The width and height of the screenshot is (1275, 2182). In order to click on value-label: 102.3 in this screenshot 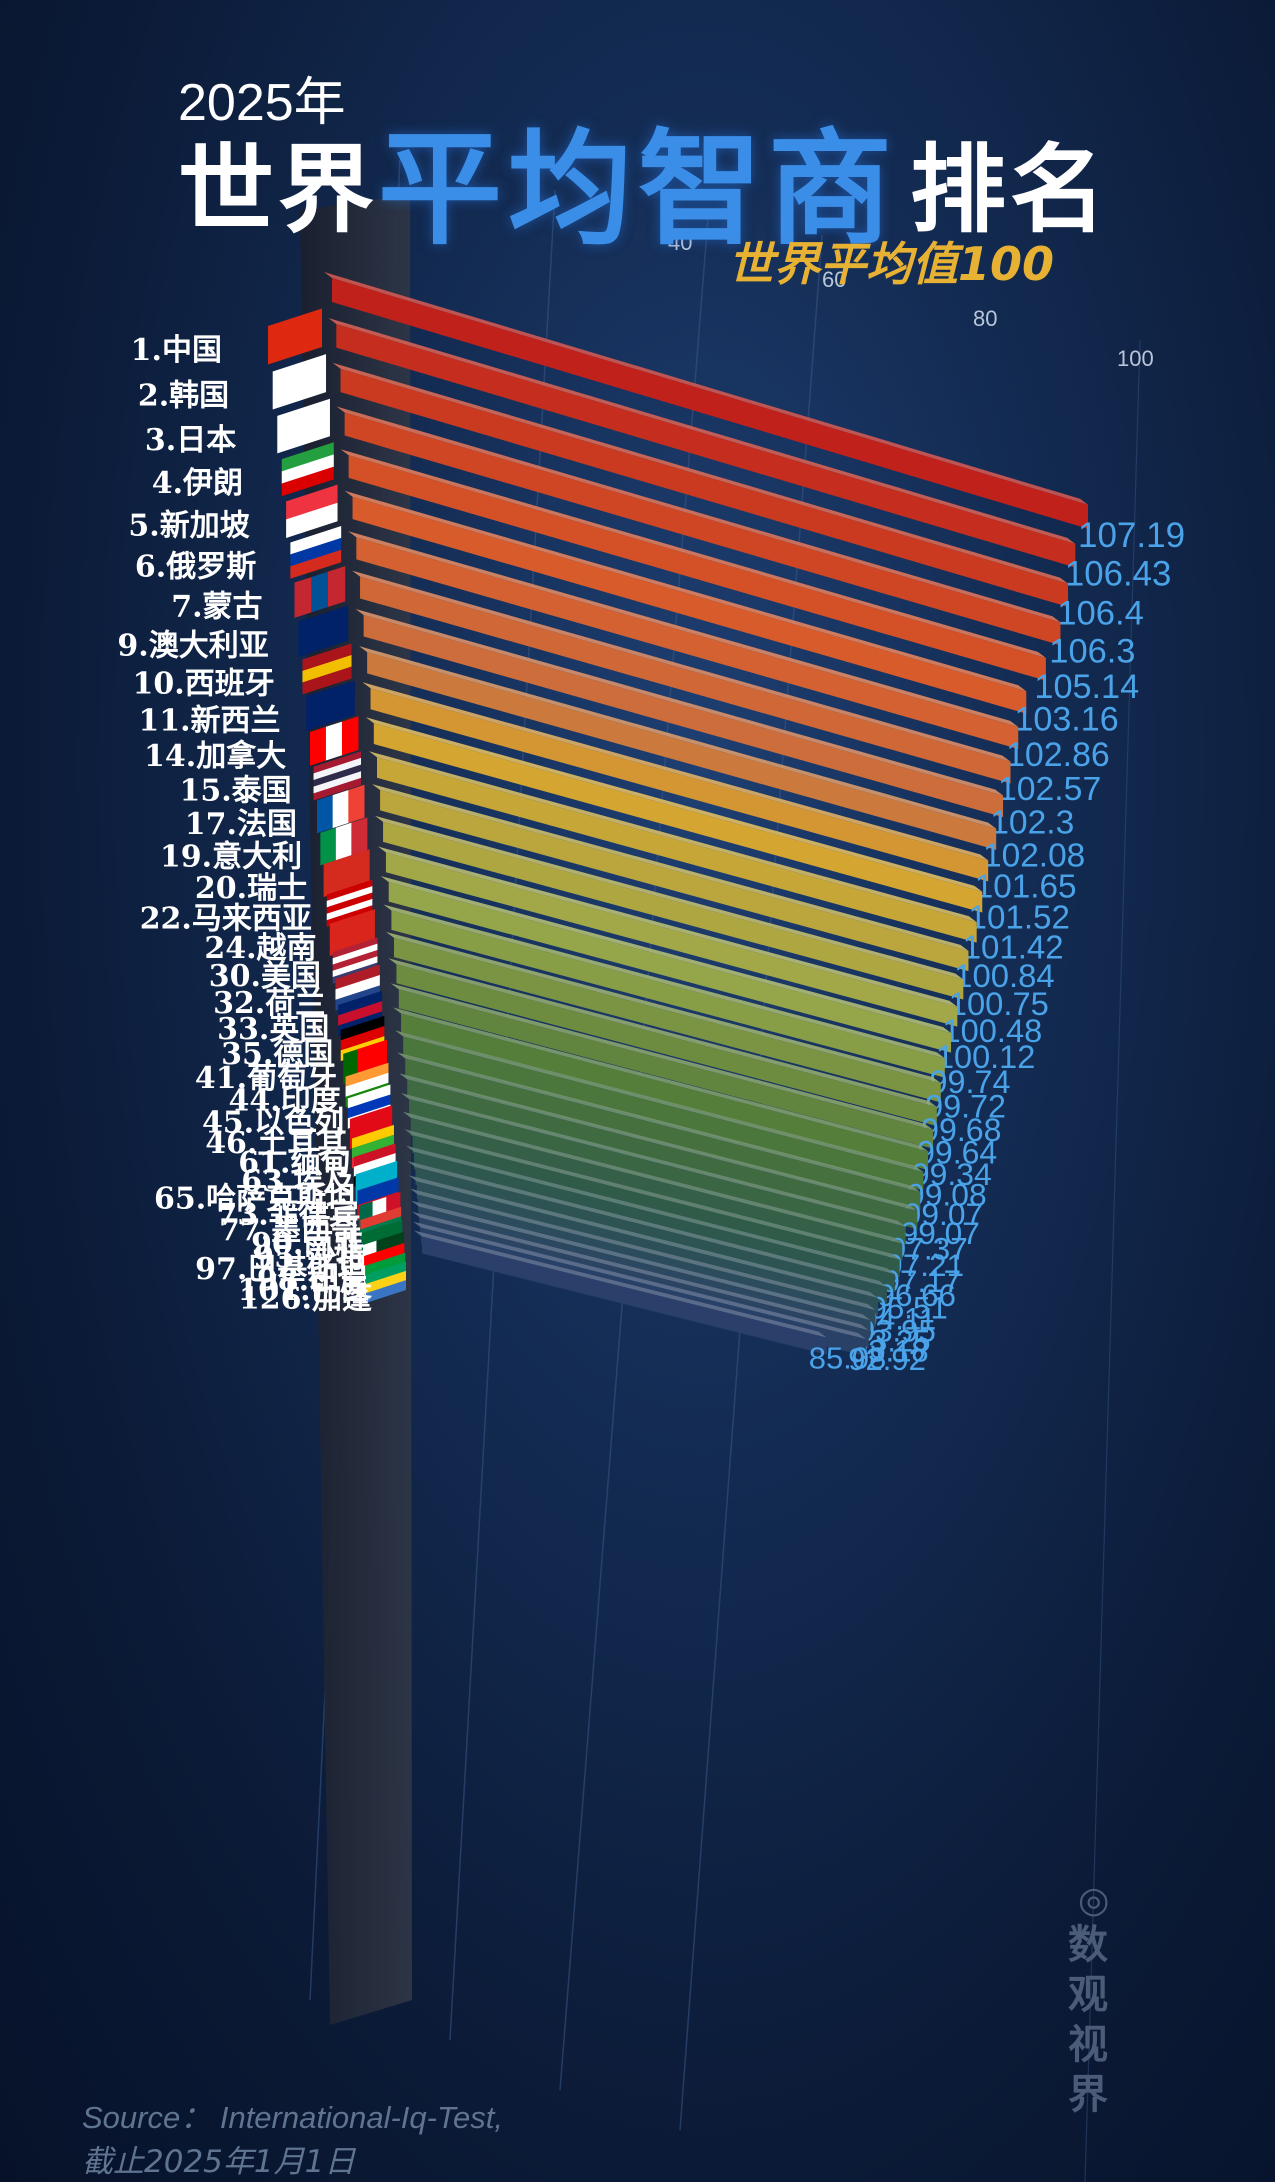, I will do `click(1032, 823)`.